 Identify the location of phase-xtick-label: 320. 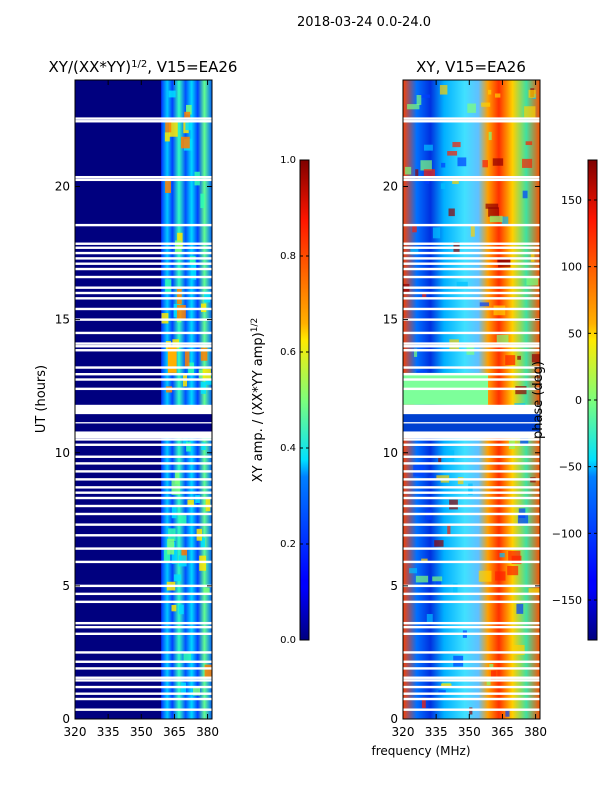
(403, 732).